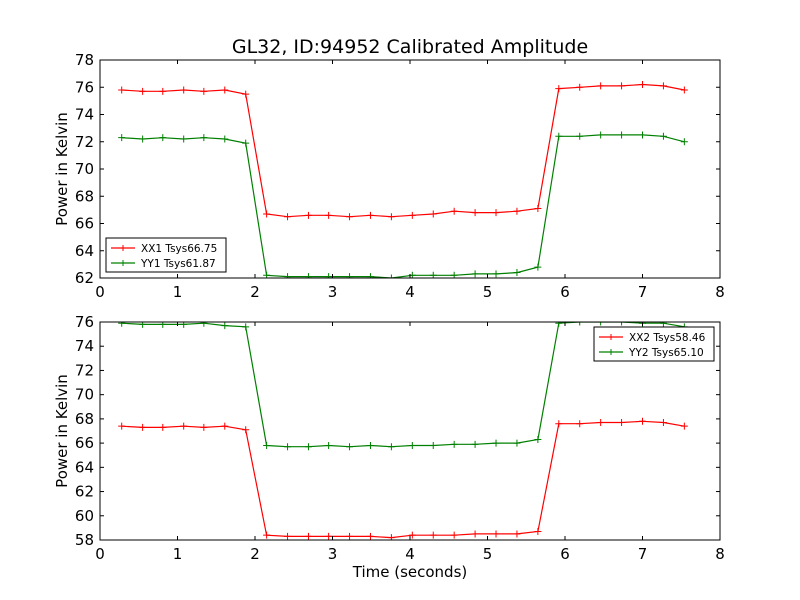 The width and height of the screenshot is (800, 600). Describe the element at coordinates (84, 395) in the screenshot. I see `y-tick-label: 70` at that location.